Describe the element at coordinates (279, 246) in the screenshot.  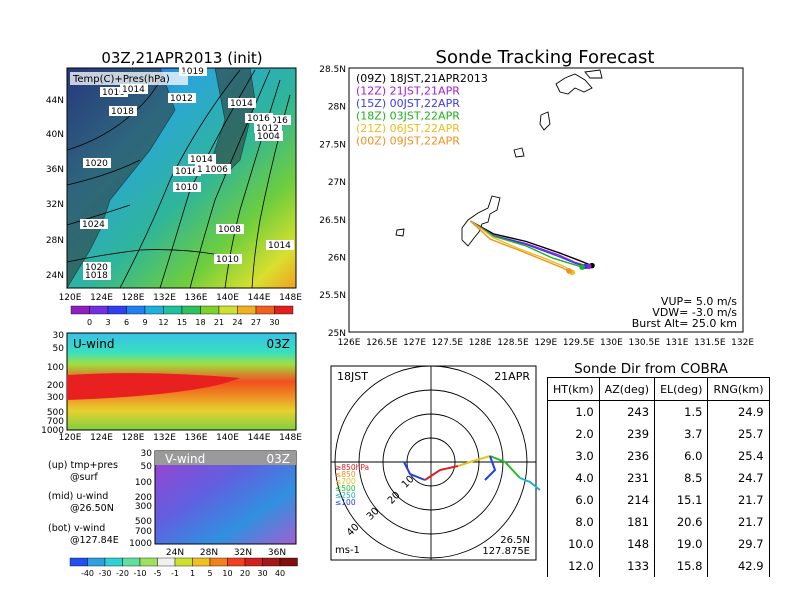
I see `isobar-label: 1014` at that location.